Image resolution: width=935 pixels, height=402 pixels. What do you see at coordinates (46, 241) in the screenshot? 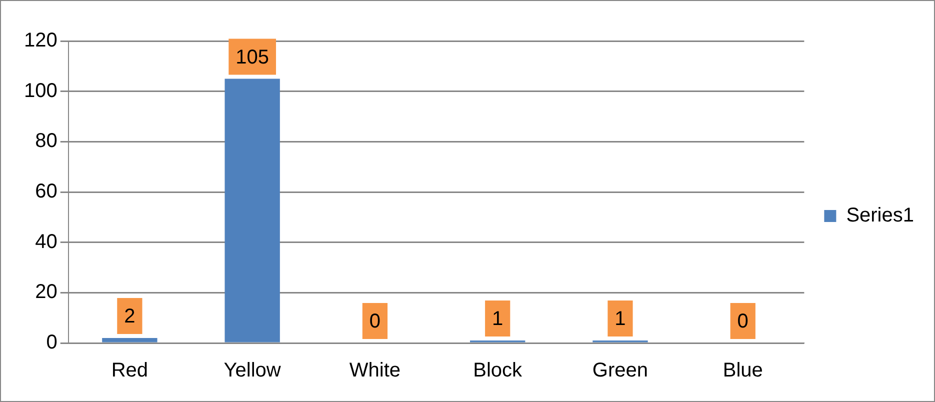
I see `y-tick-label: 40` at bounding box center [46, 241].